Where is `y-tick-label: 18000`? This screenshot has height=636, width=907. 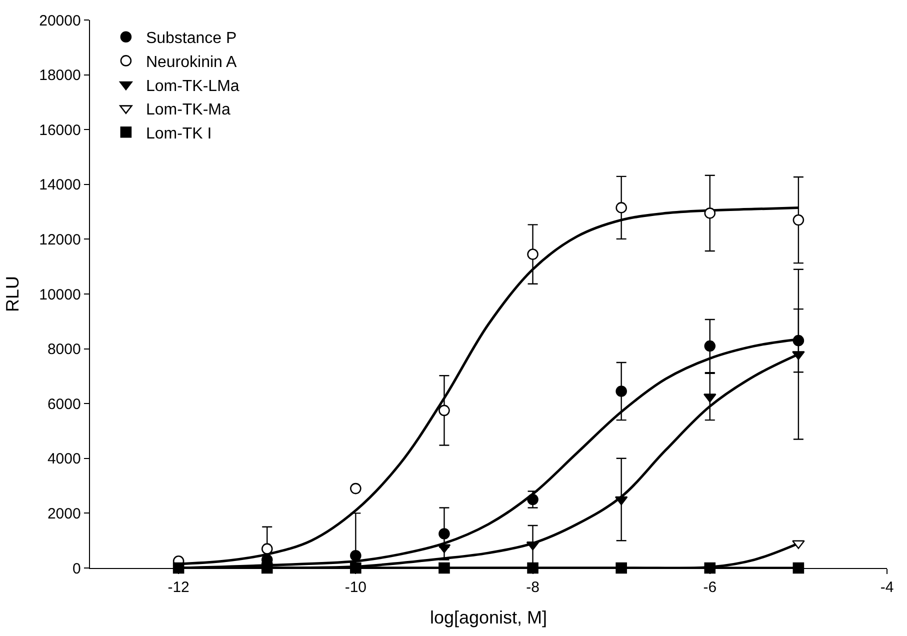 y-tick-label: 18000 is located at coordinates (60, 75).